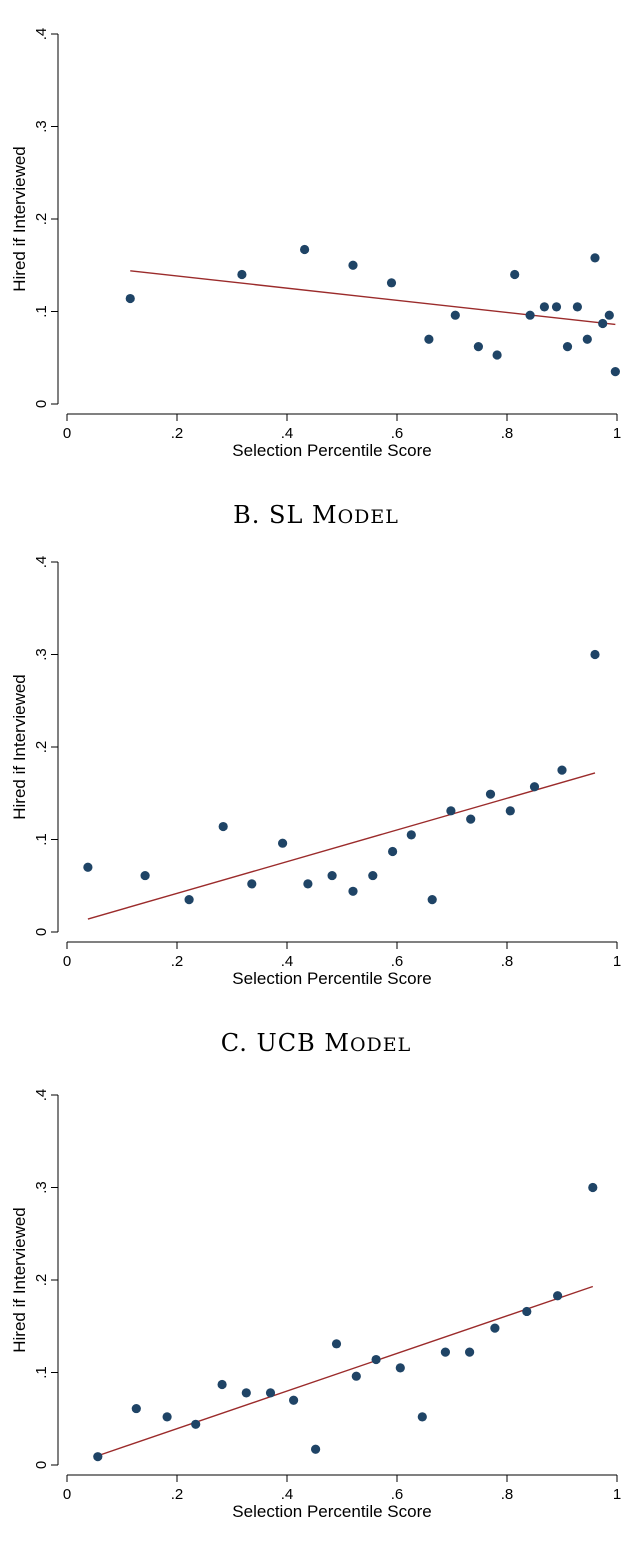 Image resolution: width=633 pixels, height=1563 pixels. Describe the element at coordinates (316, 515) in the screenshot. I see `panel-title: B. SL MODEL` at that location.